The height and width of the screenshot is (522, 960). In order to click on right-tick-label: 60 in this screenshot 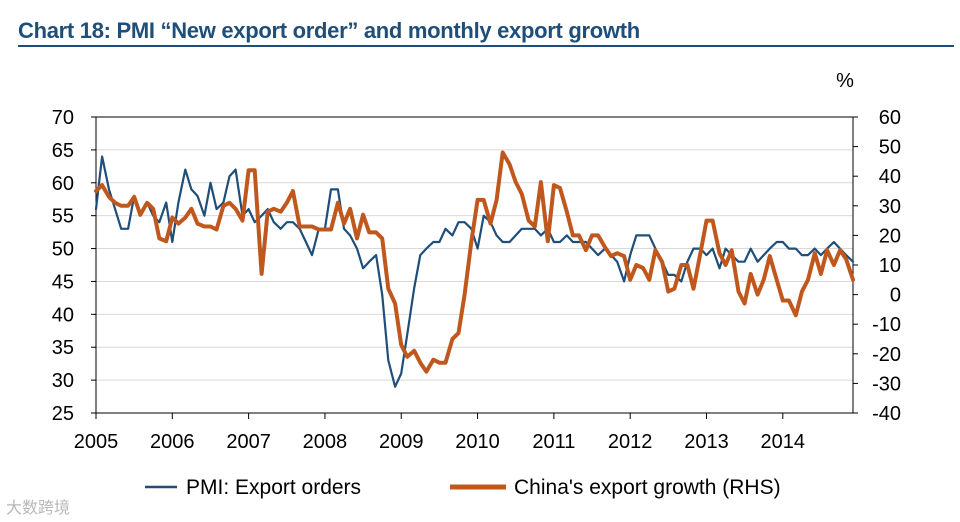, I will do `click(890, 118)`.